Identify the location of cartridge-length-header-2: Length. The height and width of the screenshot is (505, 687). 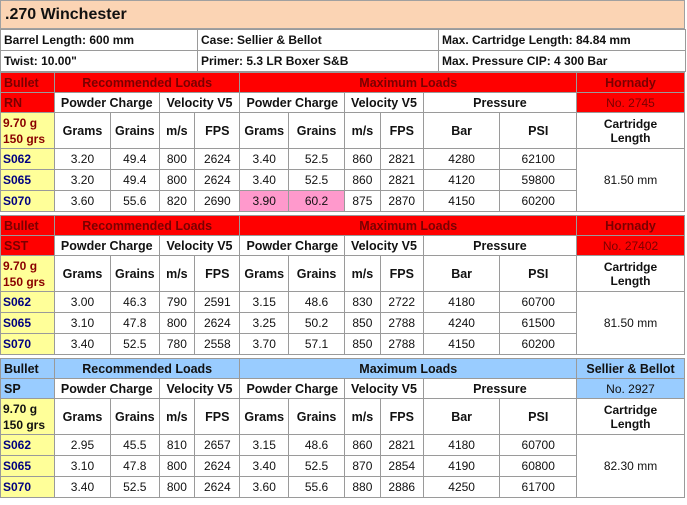
(630, 137).